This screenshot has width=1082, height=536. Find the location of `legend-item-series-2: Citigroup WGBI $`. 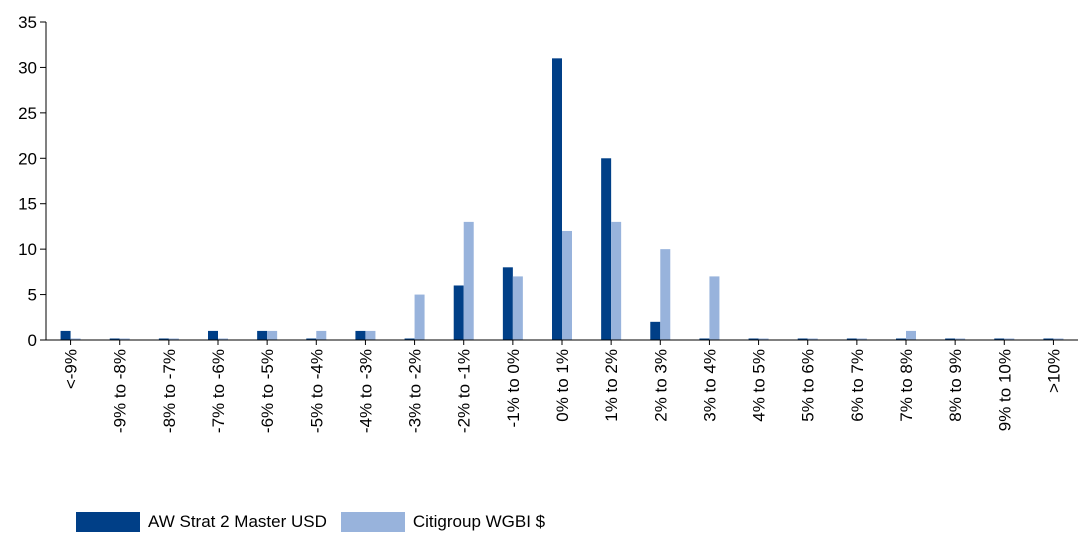

legend-item-series-2: Citigroup WGBI $ is located at coordinates (443, 522).